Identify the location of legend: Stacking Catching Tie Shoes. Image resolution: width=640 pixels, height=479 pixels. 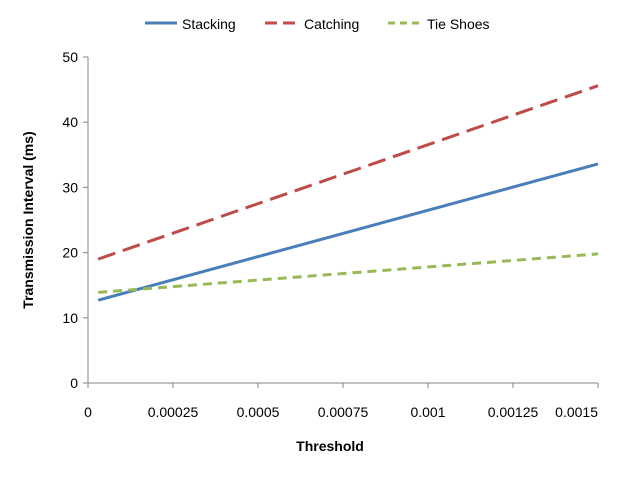
(317, 24).